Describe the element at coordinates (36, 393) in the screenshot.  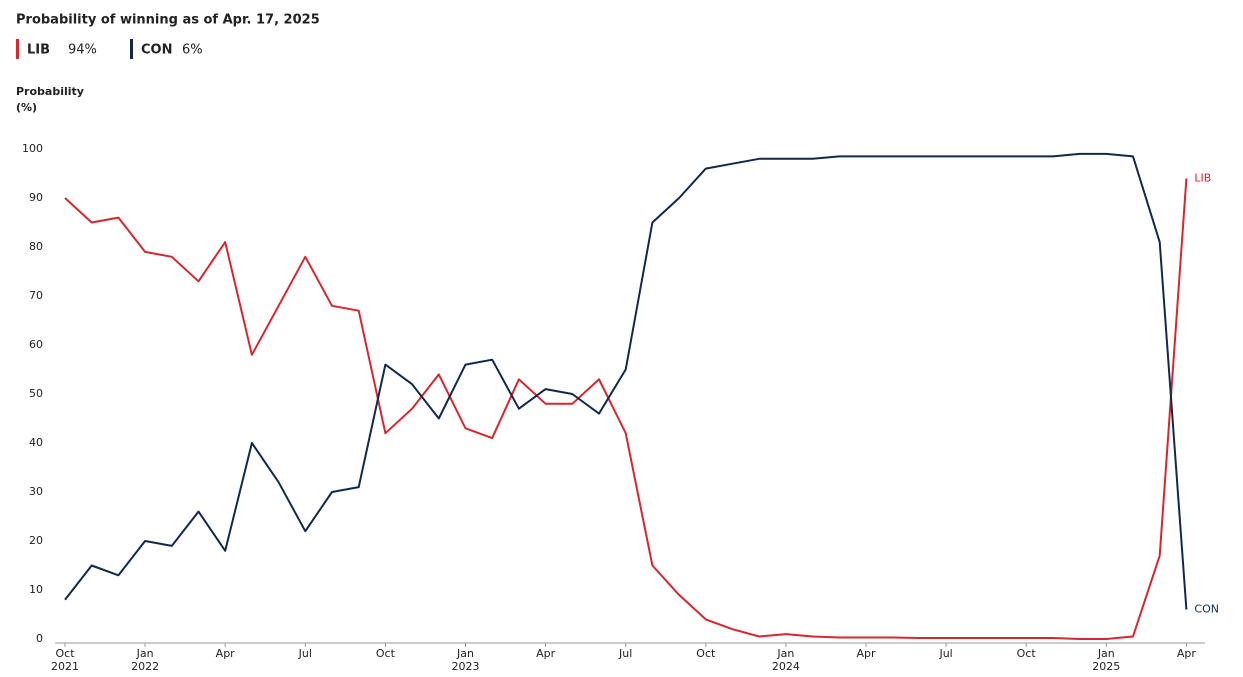
I see `y-tick-label: 50` at that location.